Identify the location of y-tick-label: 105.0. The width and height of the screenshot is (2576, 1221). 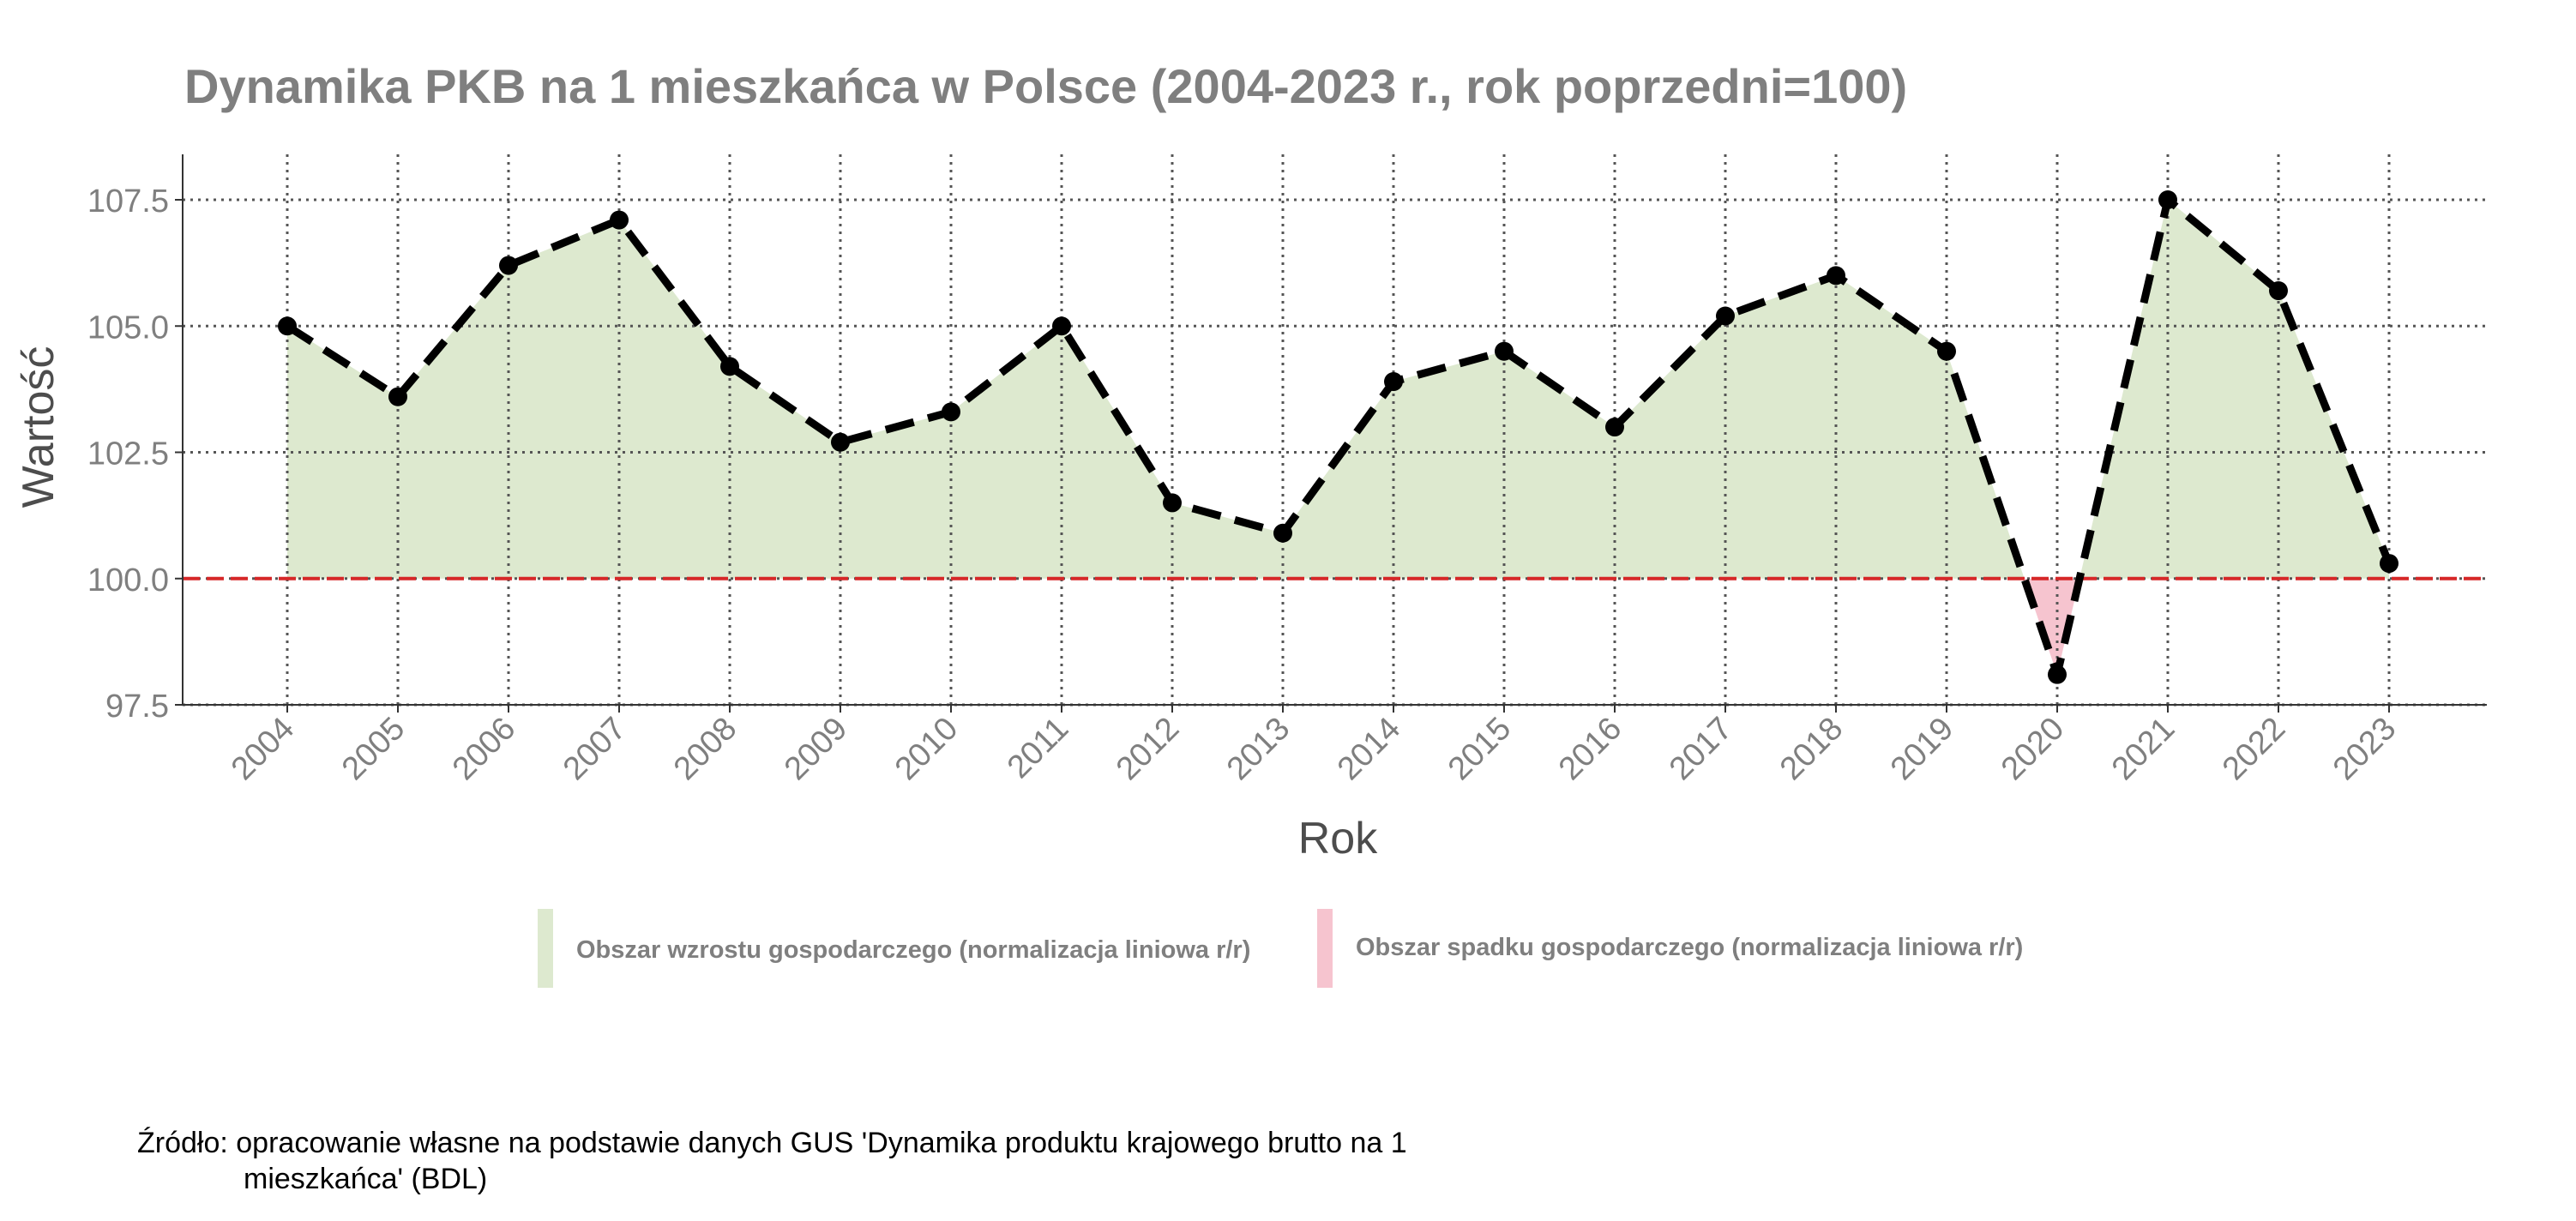
(128, 328).